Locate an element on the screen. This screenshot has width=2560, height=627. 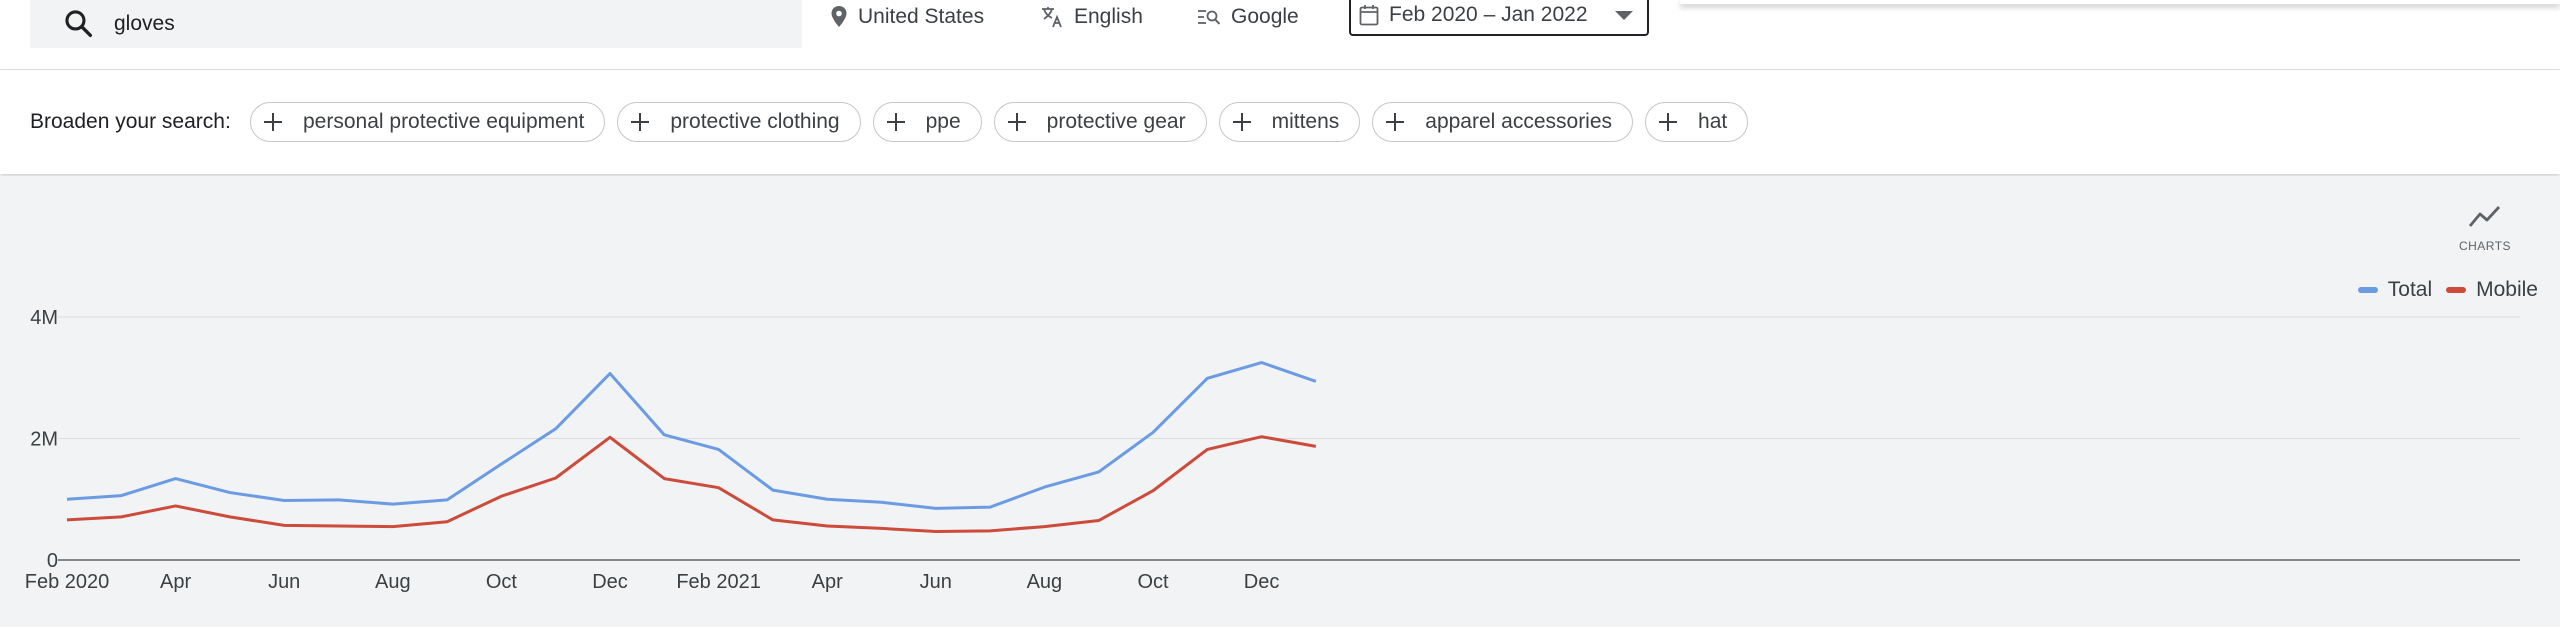
chip-personal-protective-equipment: personal protective equipment is located at coordinates (428, 122).